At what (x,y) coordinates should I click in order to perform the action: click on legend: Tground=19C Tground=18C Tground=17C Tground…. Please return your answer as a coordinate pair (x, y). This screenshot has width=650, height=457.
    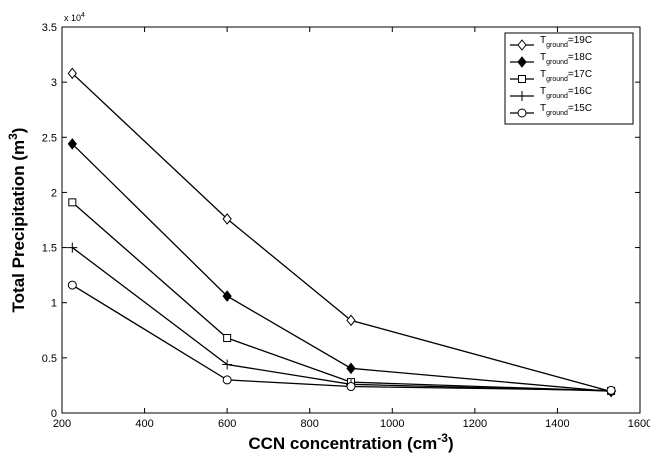
    Looking at the image, I should click on (569, 78).